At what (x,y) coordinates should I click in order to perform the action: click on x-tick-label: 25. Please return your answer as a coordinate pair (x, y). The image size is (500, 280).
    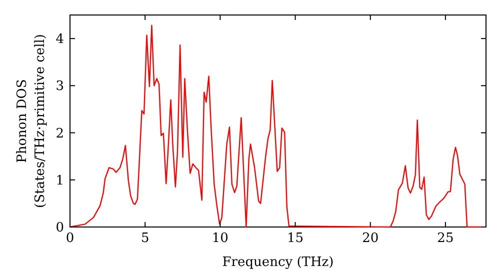
    Looking at the image, I should click on (445, 238).